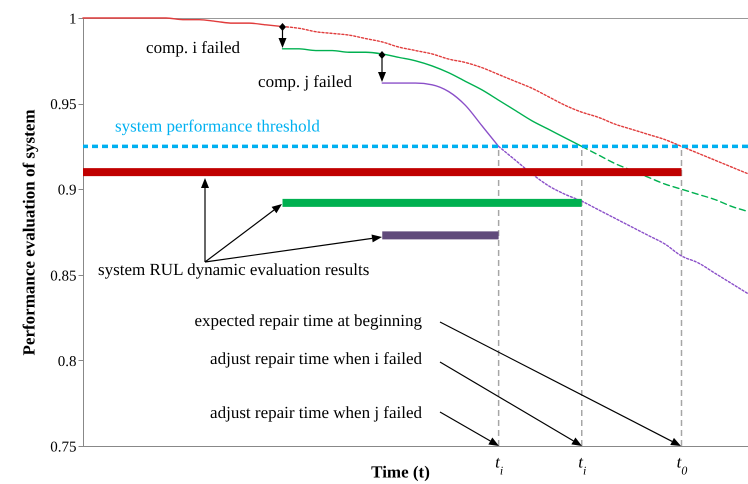  Describe the element at coordinates (67, 362) in the screenshot. I see `y-tick-label: 0.8` at that location.